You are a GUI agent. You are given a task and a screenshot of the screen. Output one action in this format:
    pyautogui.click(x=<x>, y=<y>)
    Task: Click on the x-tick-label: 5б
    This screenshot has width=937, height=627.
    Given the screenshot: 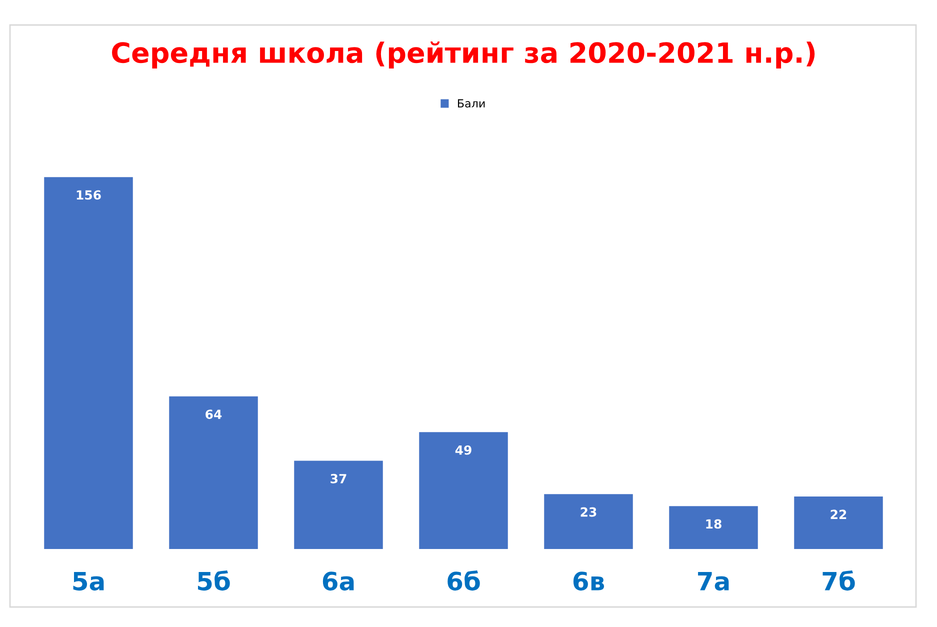 What is the action you would take?
    pyautogui.click(x=214, y=580)
    